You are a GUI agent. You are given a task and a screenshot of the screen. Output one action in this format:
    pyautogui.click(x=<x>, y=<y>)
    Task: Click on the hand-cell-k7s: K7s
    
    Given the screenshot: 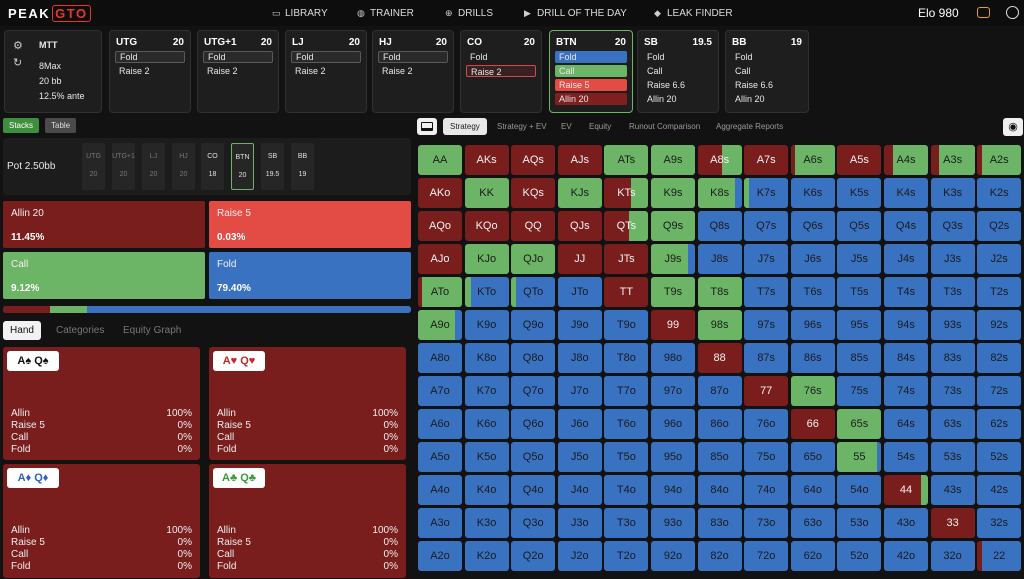 What is the action you would take?
    pyautogui.click(x=766, y=193)
    